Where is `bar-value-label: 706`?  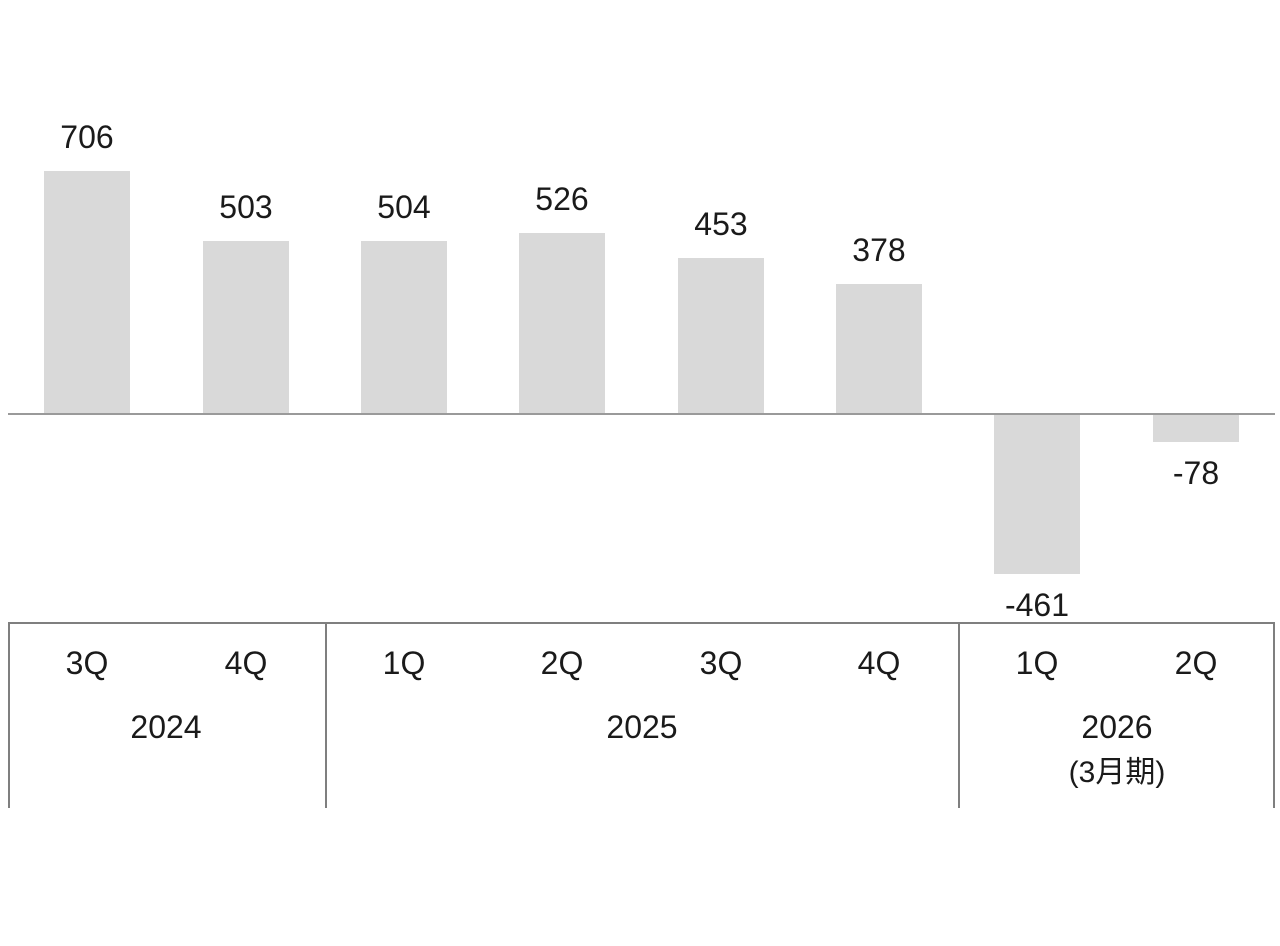 bar-value-label: 706 is located at coordinates (87, 137).